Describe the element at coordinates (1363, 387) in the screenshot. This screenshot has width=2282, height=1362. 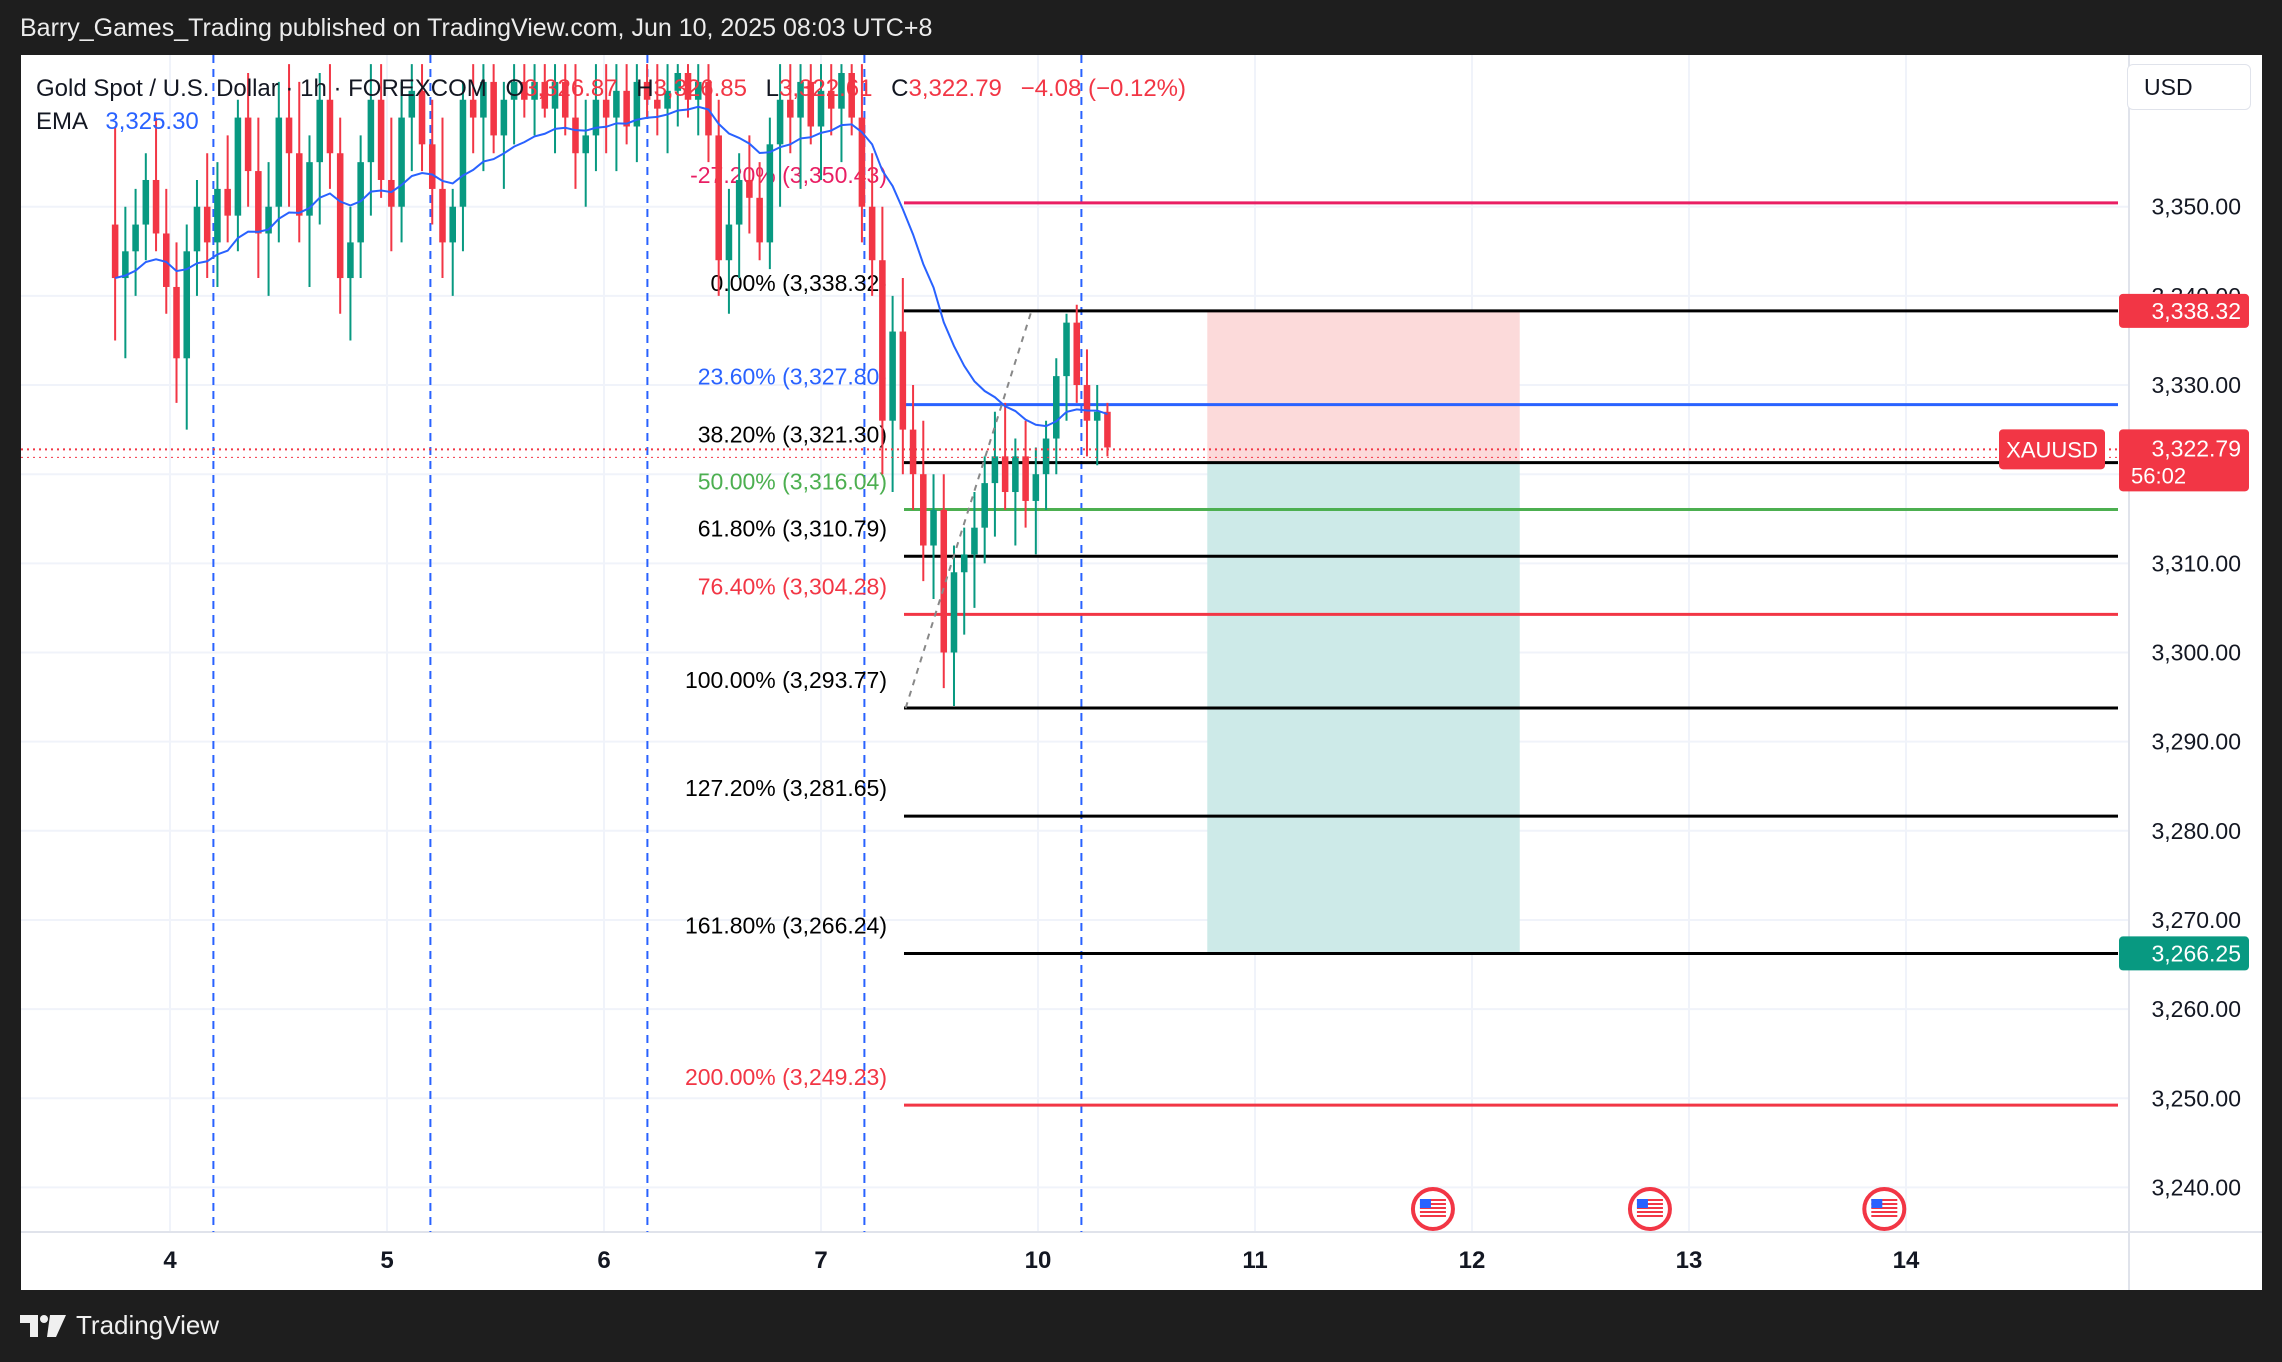
I see `stop-loss-zone` at that location.